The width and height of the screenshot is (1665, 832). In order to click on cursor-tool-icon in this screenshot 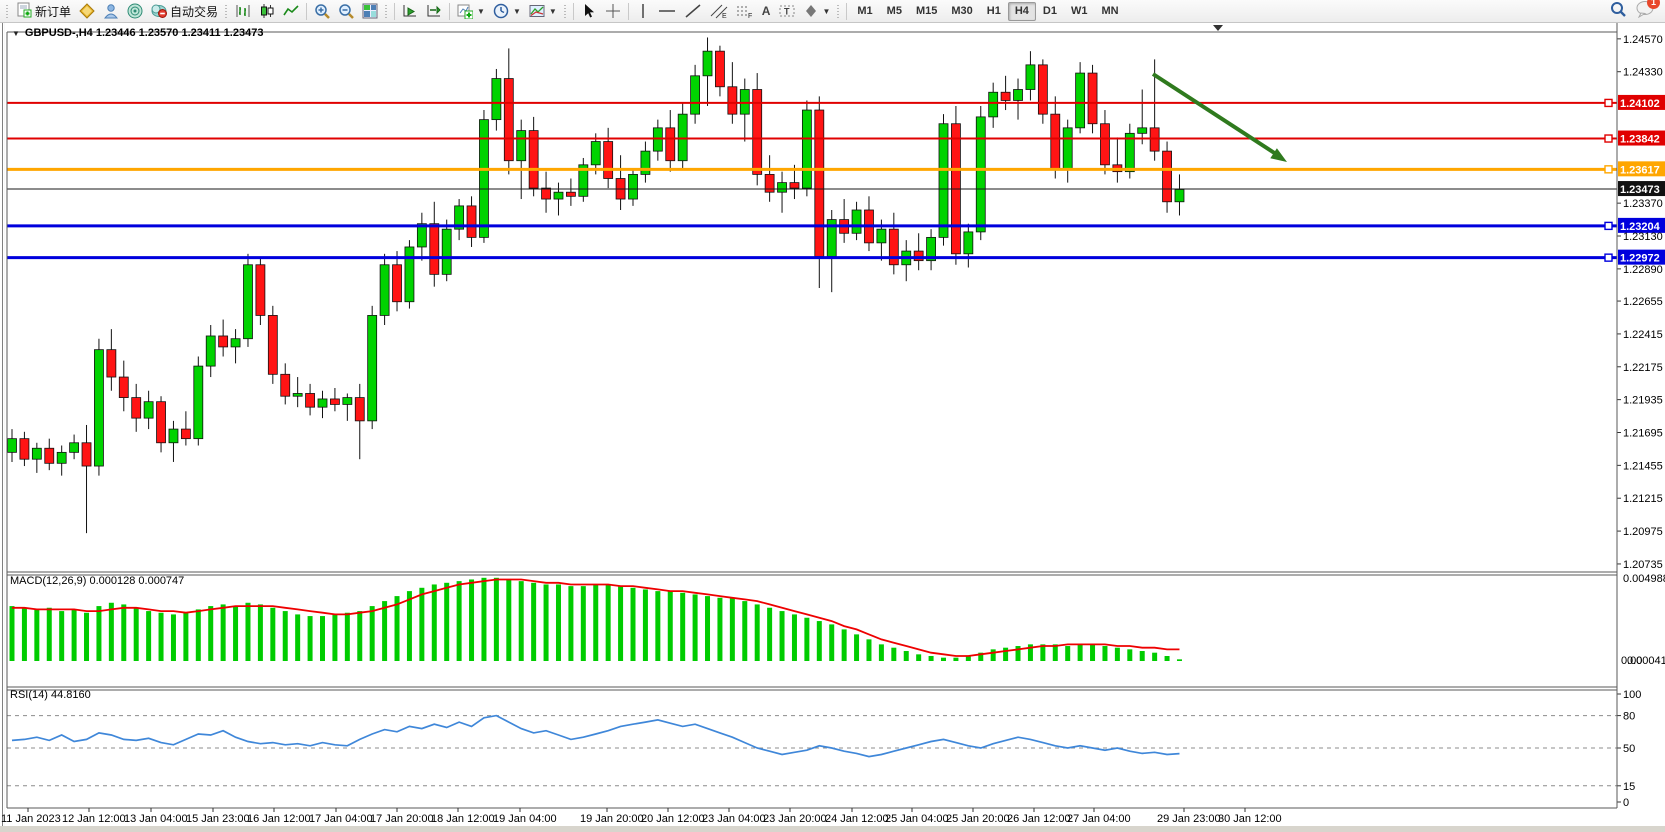, I will do `click(589, 11)`.